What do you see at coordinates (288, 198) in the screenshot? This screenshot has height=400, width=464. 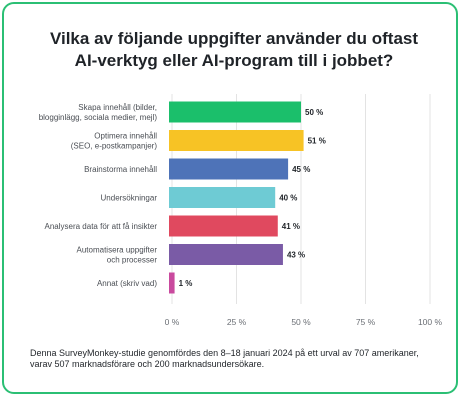 I see `data-label: 40 %` at bounding box center [288, 198].